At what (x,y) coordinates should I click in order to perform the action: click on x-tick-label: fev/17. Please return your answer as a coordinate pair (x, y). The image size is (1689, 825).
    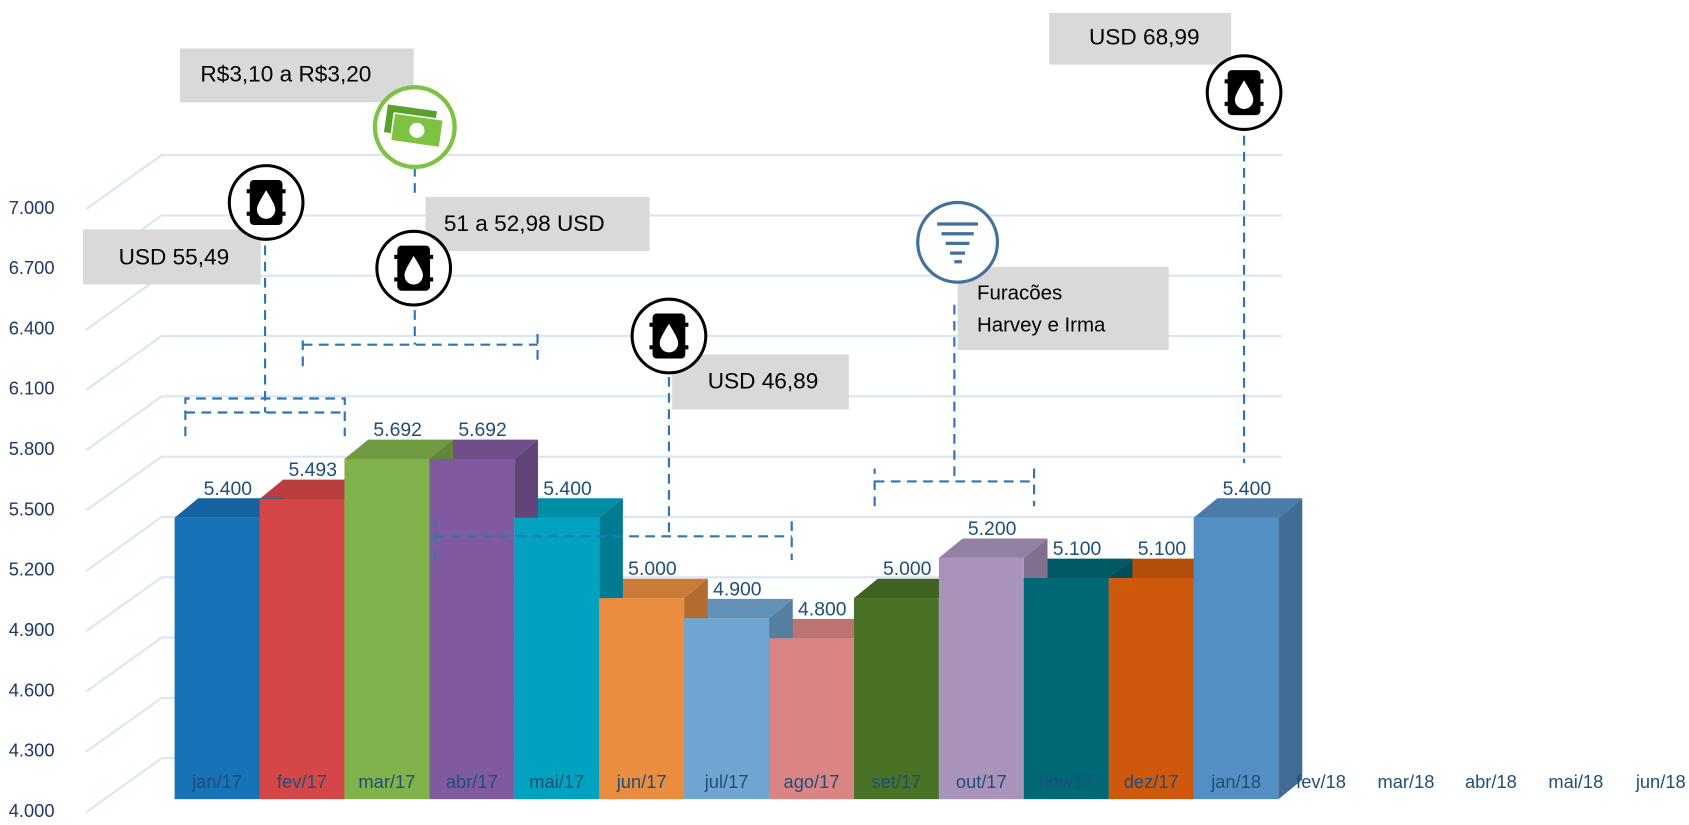
    Looking at the image, I should click on (302, 781).